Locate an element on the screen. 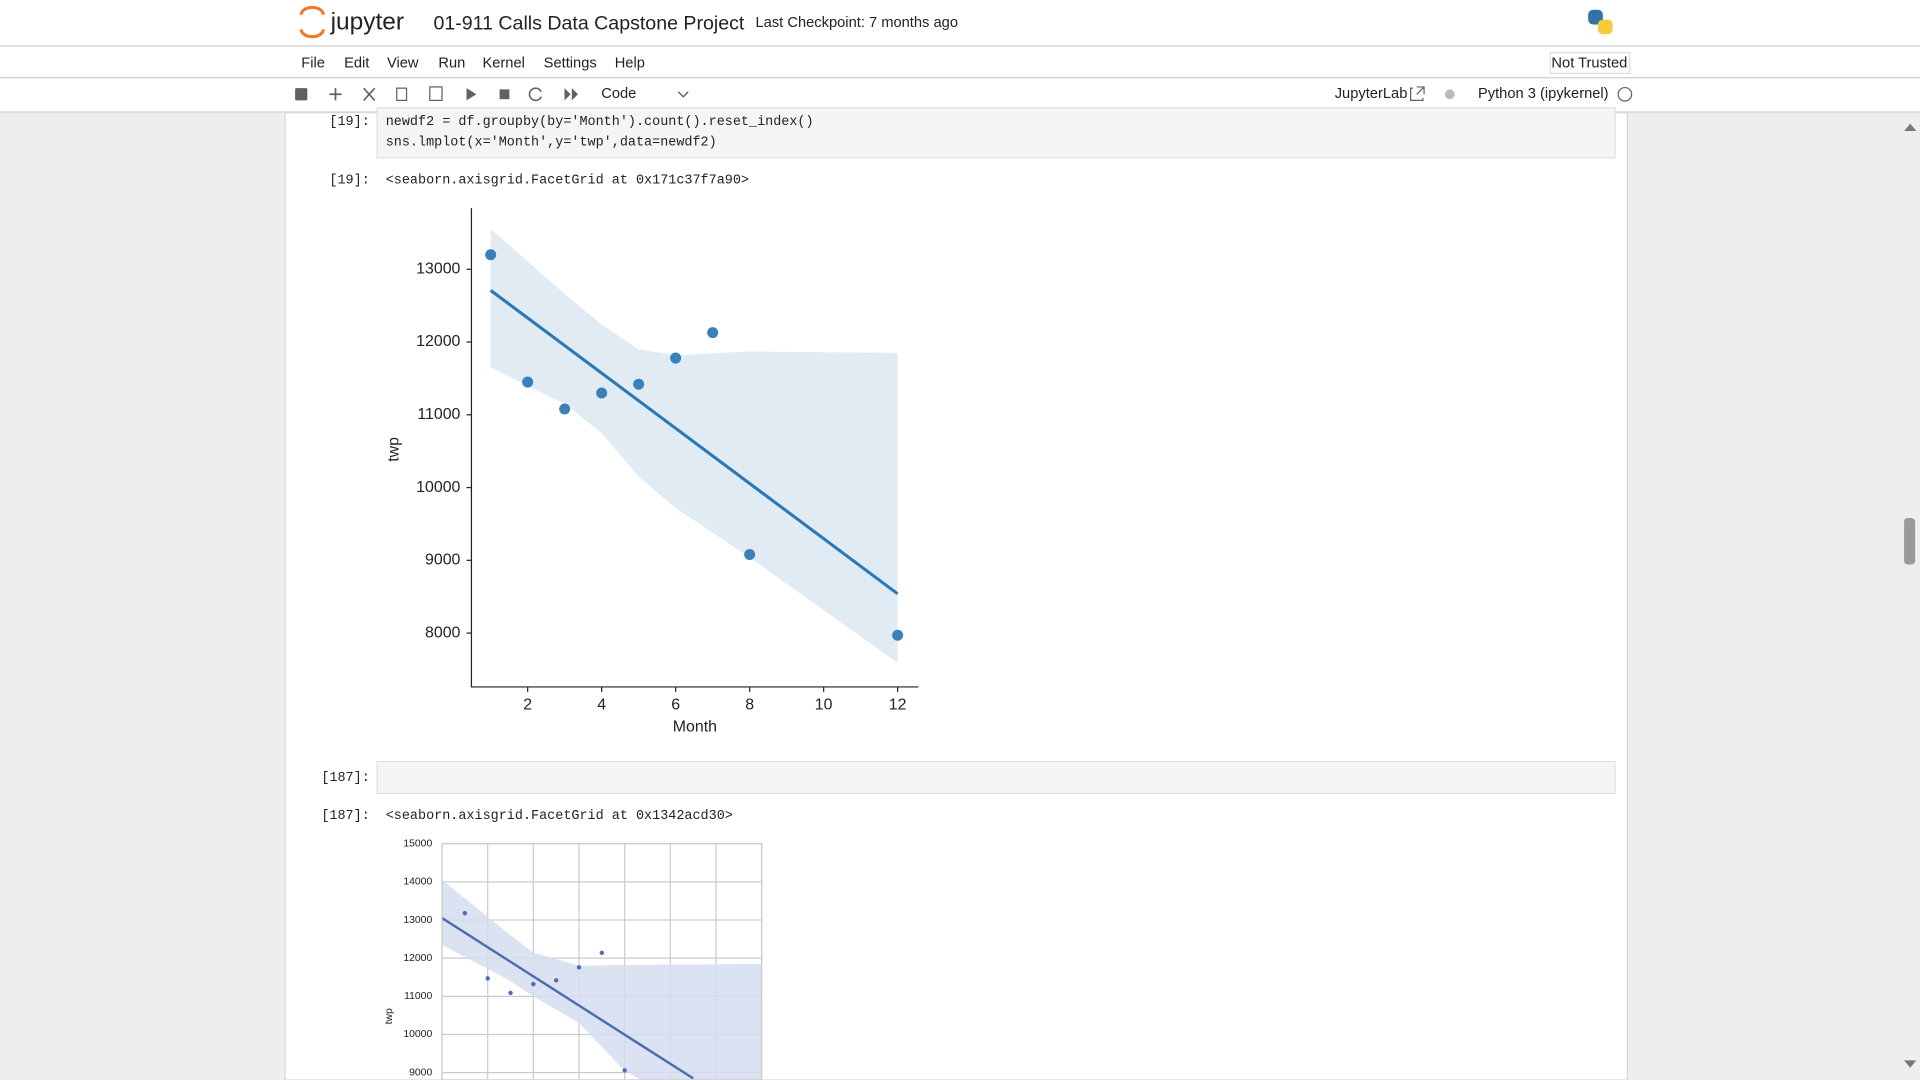  menu-item: Kernel is located at coordinates (503, 64).